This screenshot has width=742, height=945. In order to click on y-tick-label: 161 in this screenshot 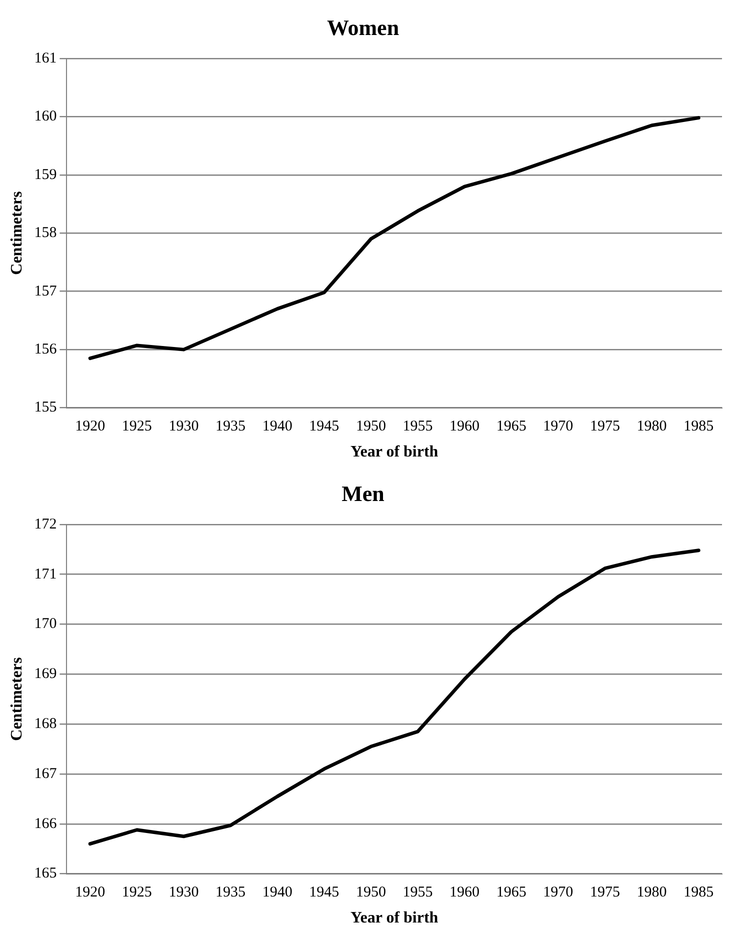, I will do `click(45, 58)`.